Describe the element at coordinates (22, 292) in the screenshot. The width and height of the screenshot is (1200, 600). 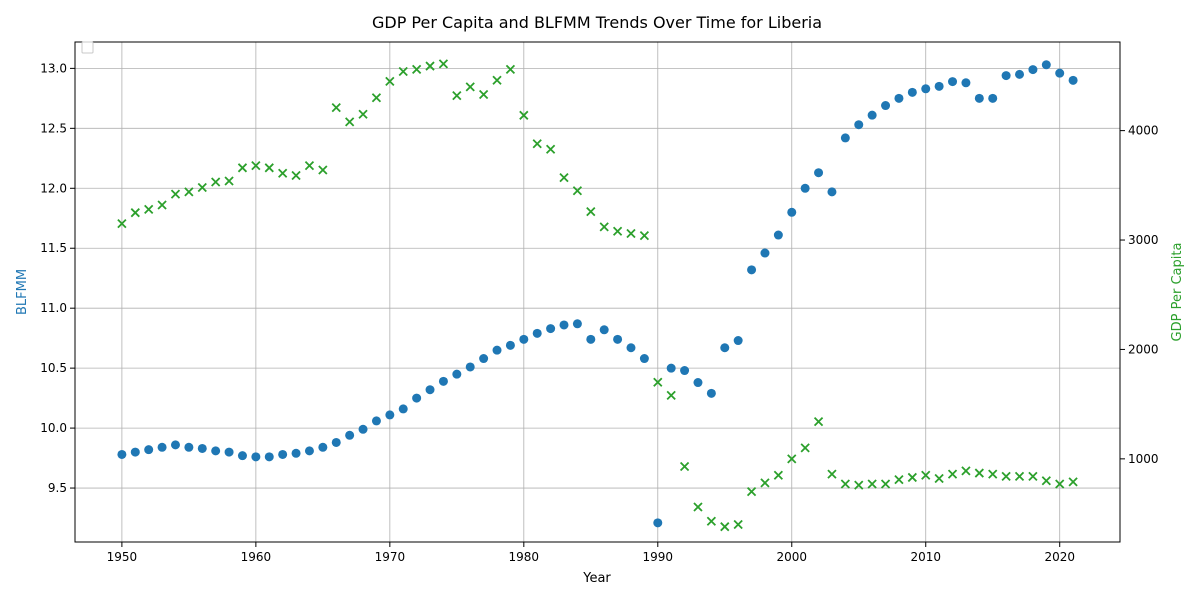
I see `y-axis-left-label: BLFMM` at that location.